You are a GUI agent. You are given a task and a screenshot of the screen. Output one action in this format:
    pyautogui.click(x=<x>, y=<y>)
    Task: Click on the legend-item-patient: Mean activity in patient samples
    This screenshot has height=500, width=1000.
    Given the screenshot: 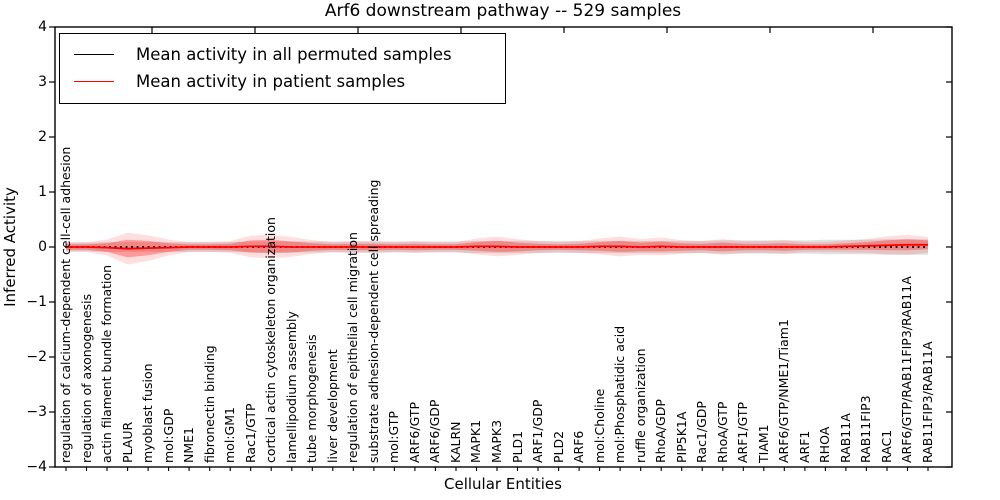 What is the action you would take?
    pyautogui.click(x=284, y=81)
    